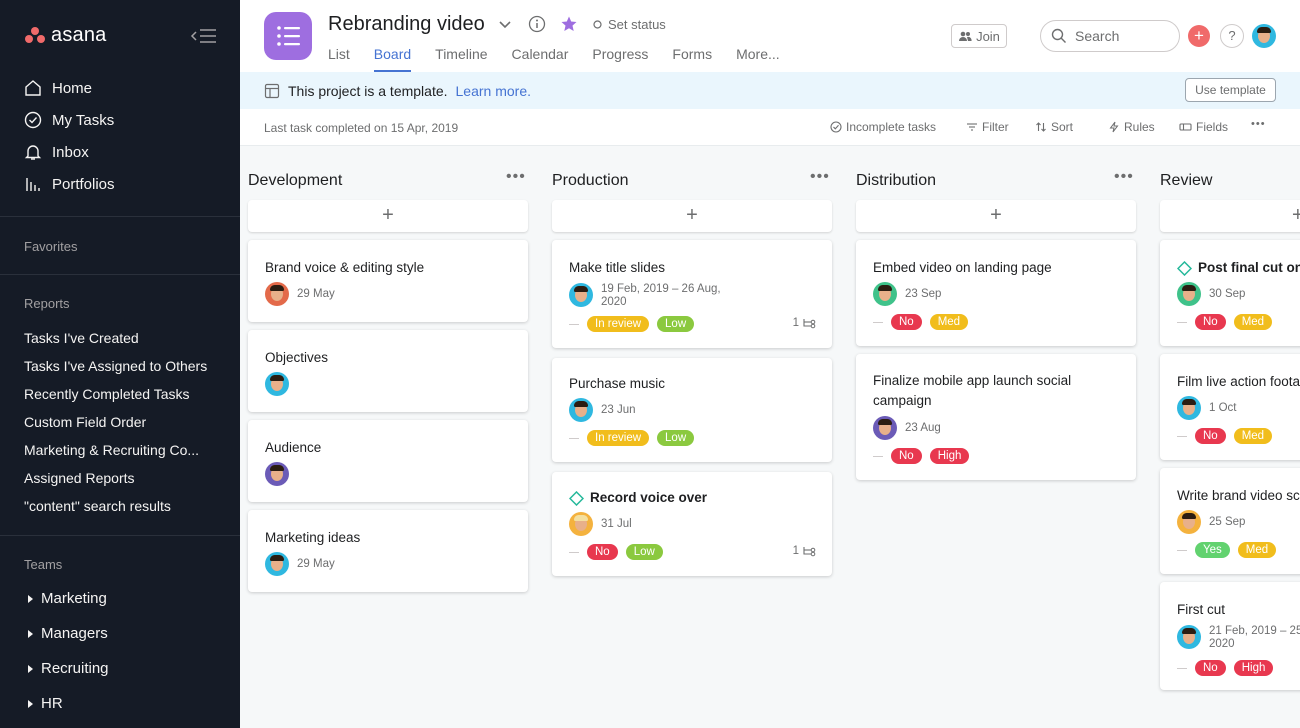  I want to click on tab-board: Board, so click(392, 59).